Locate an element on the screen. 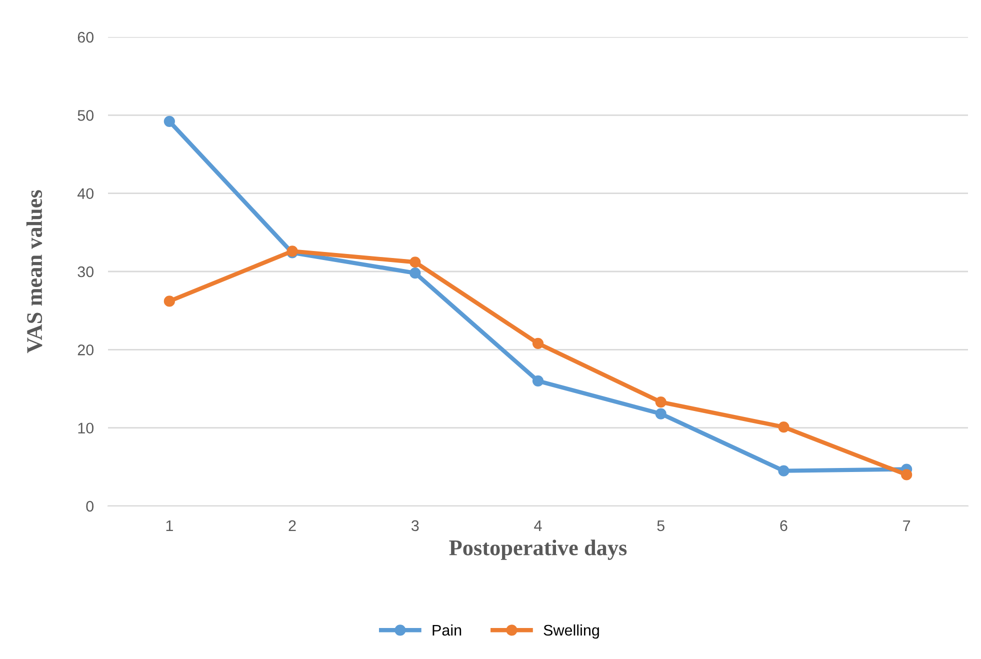 The width and height of the screenshot is (981, 659). y-tick-label: 60 is located at coordinates (86, 37).